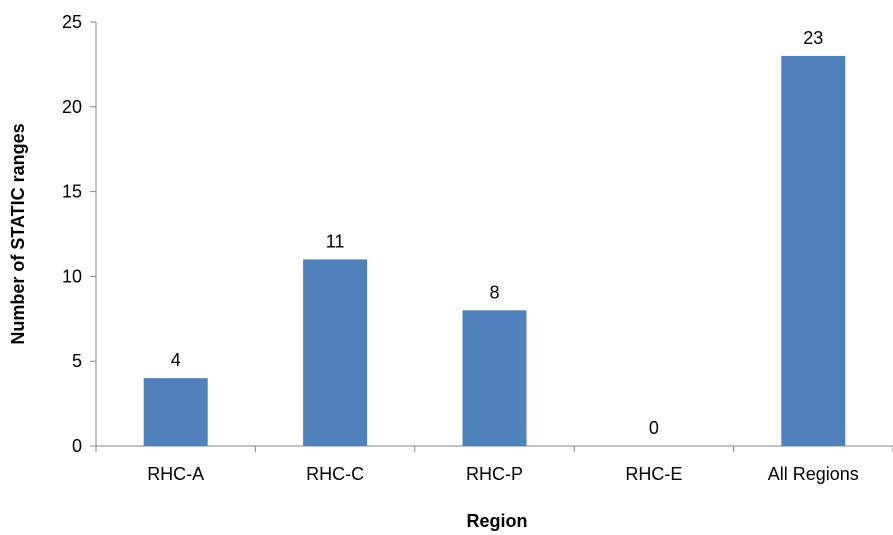 This screenshot has width=893, height=535. I want to click on y-tick-label: 10, so click(72, 276).